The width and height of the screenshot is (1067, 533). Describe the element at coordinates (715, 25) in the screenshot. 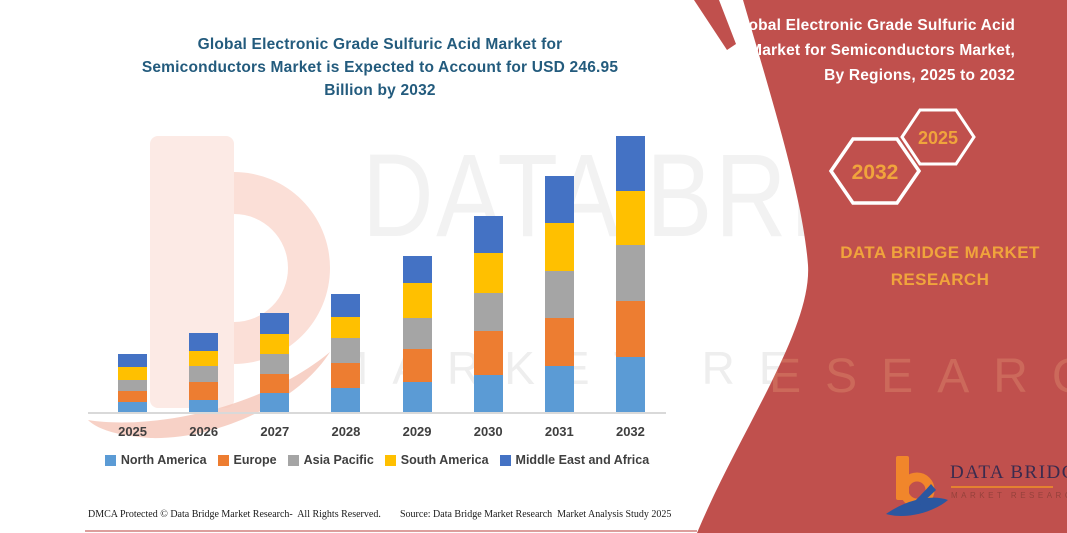

I see `panel-edge-sliver` at that location.